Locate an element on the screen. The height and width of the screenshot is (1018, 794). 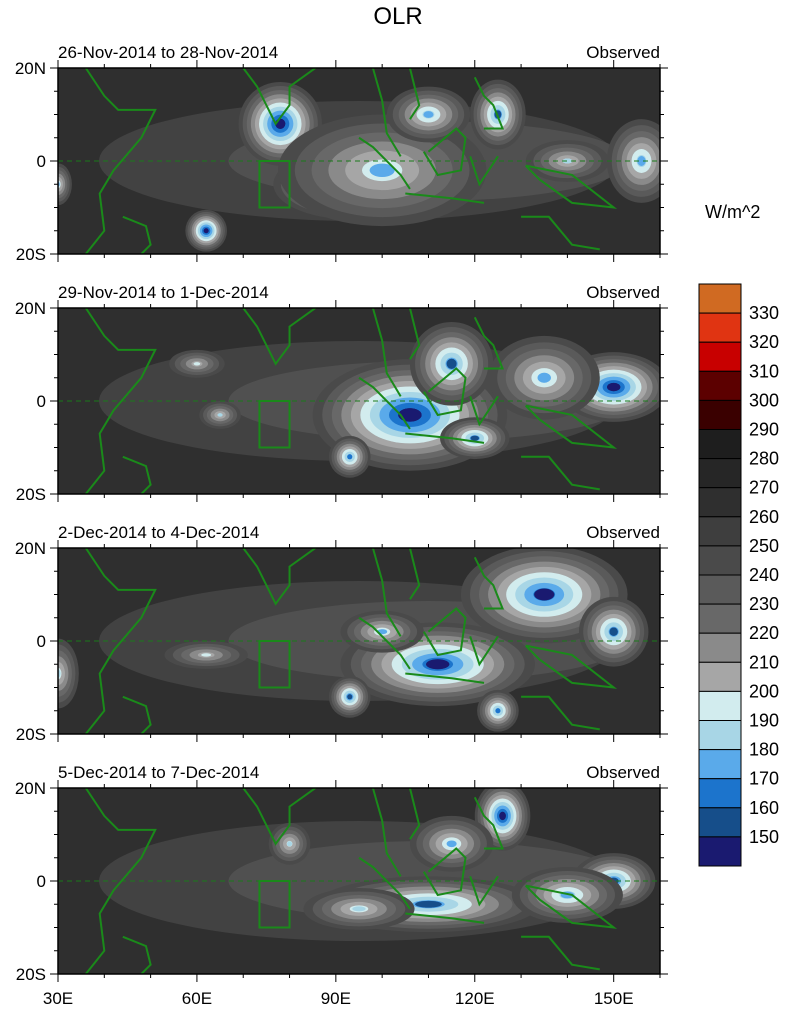
colorbar-label: 150 is located at coordinates (764, 837).